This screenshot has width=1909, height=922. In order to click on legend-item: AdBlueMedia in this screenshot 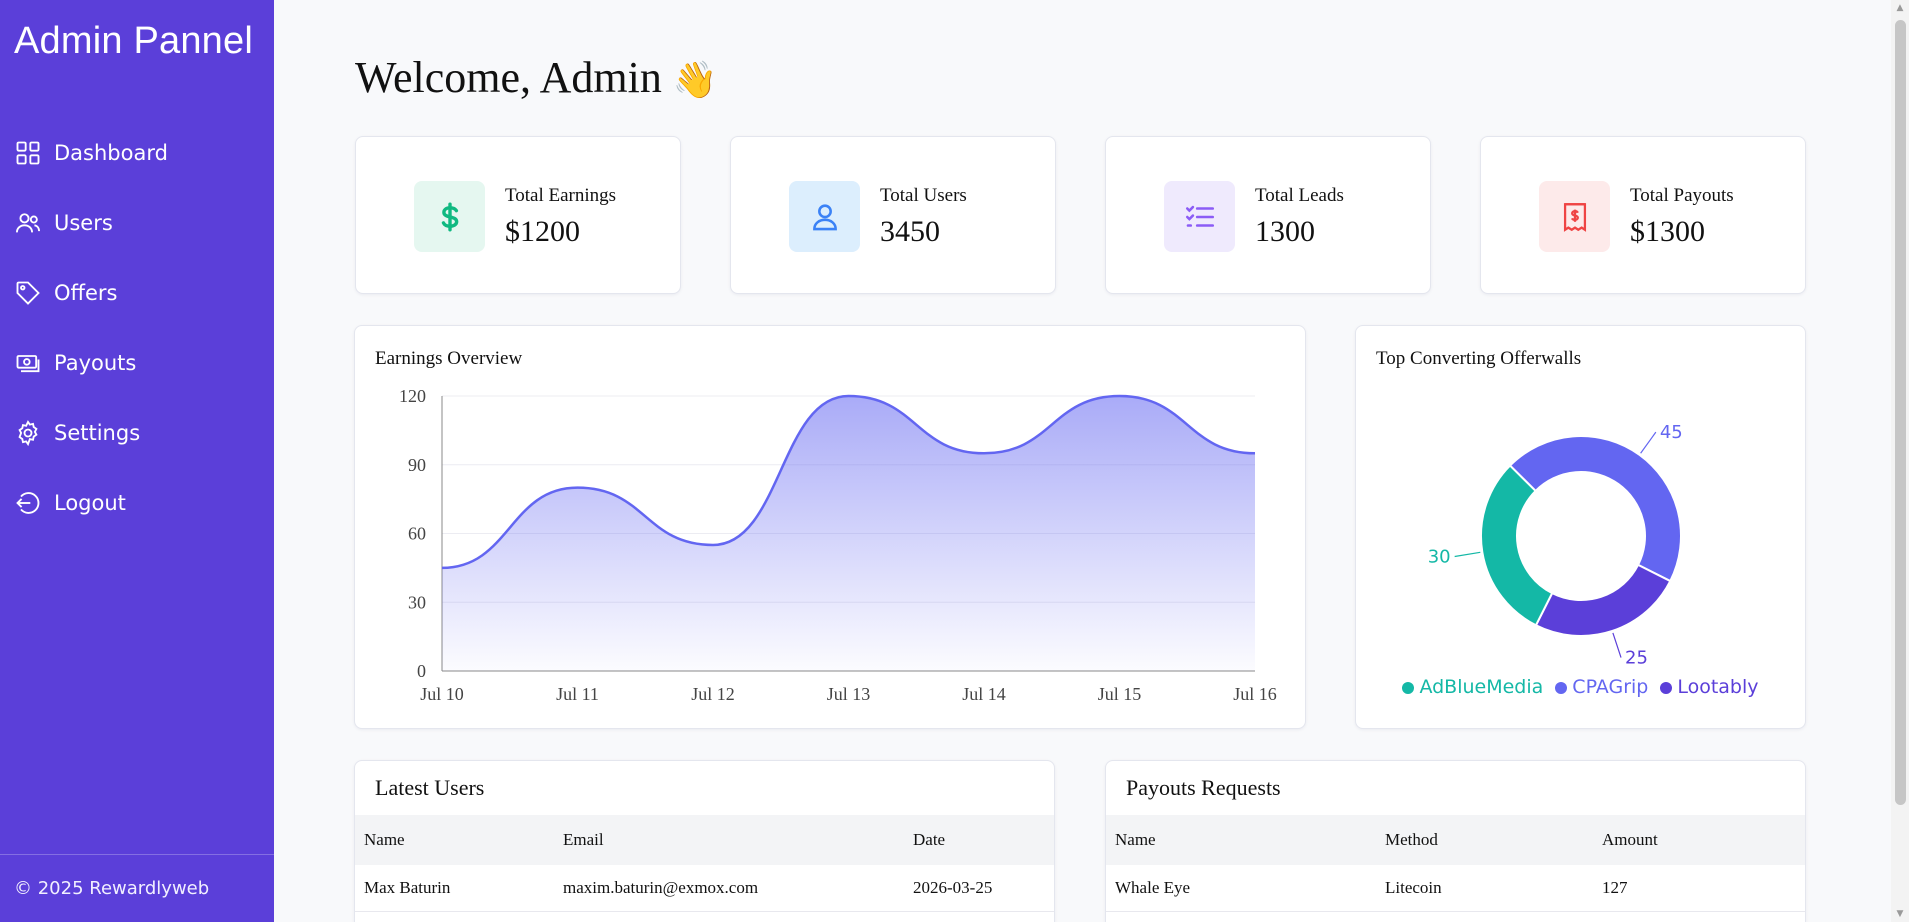, I will do `click(1472, 687)`.